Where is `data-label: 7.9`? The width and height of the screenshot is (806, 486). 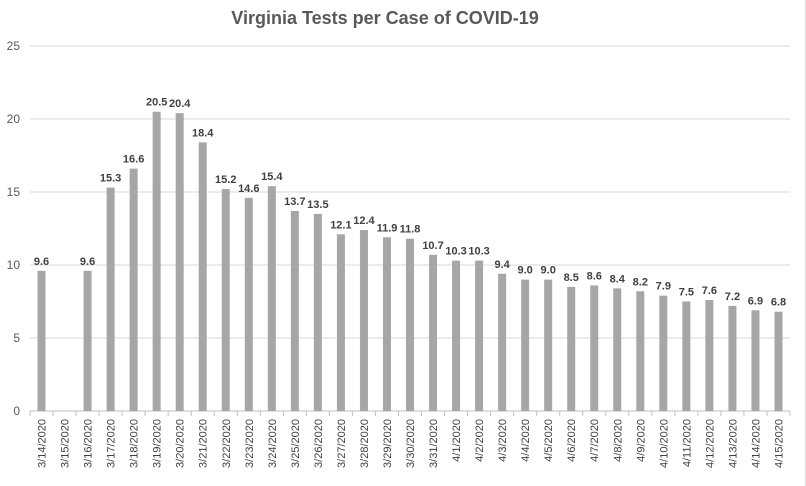
data-label: 7.9 is located at coordinates (663, 287).